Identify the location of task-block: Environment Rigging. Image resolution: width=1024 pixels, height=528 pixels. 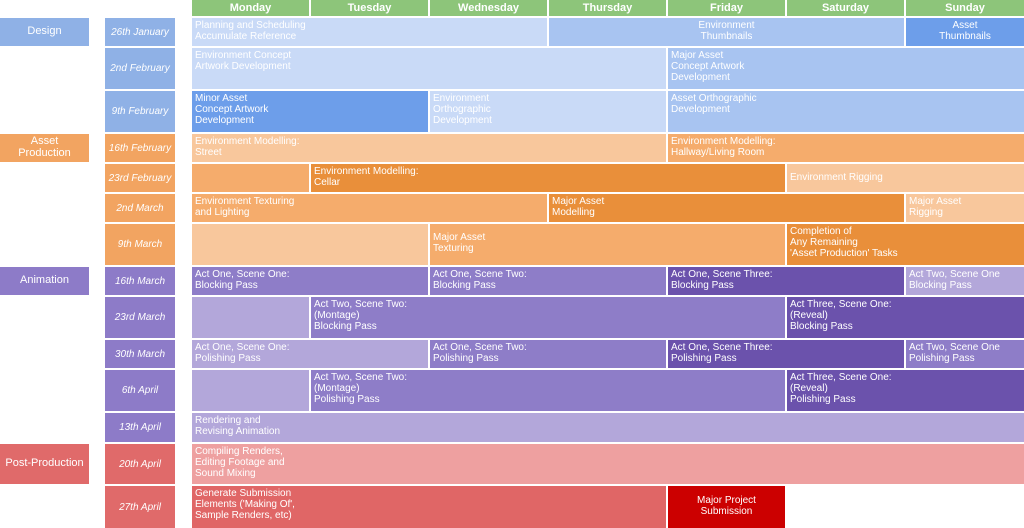
(905, 178).